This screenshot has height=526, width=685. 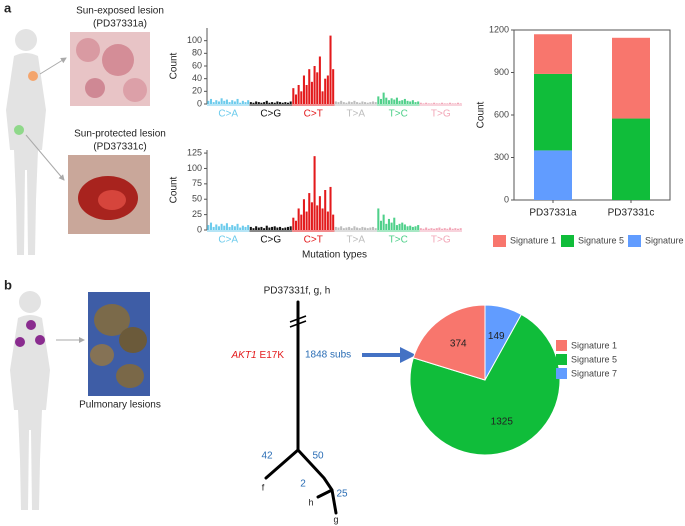 I want to click on tree-root-label: PD37331f, g, h, so click(x=297, y=291).